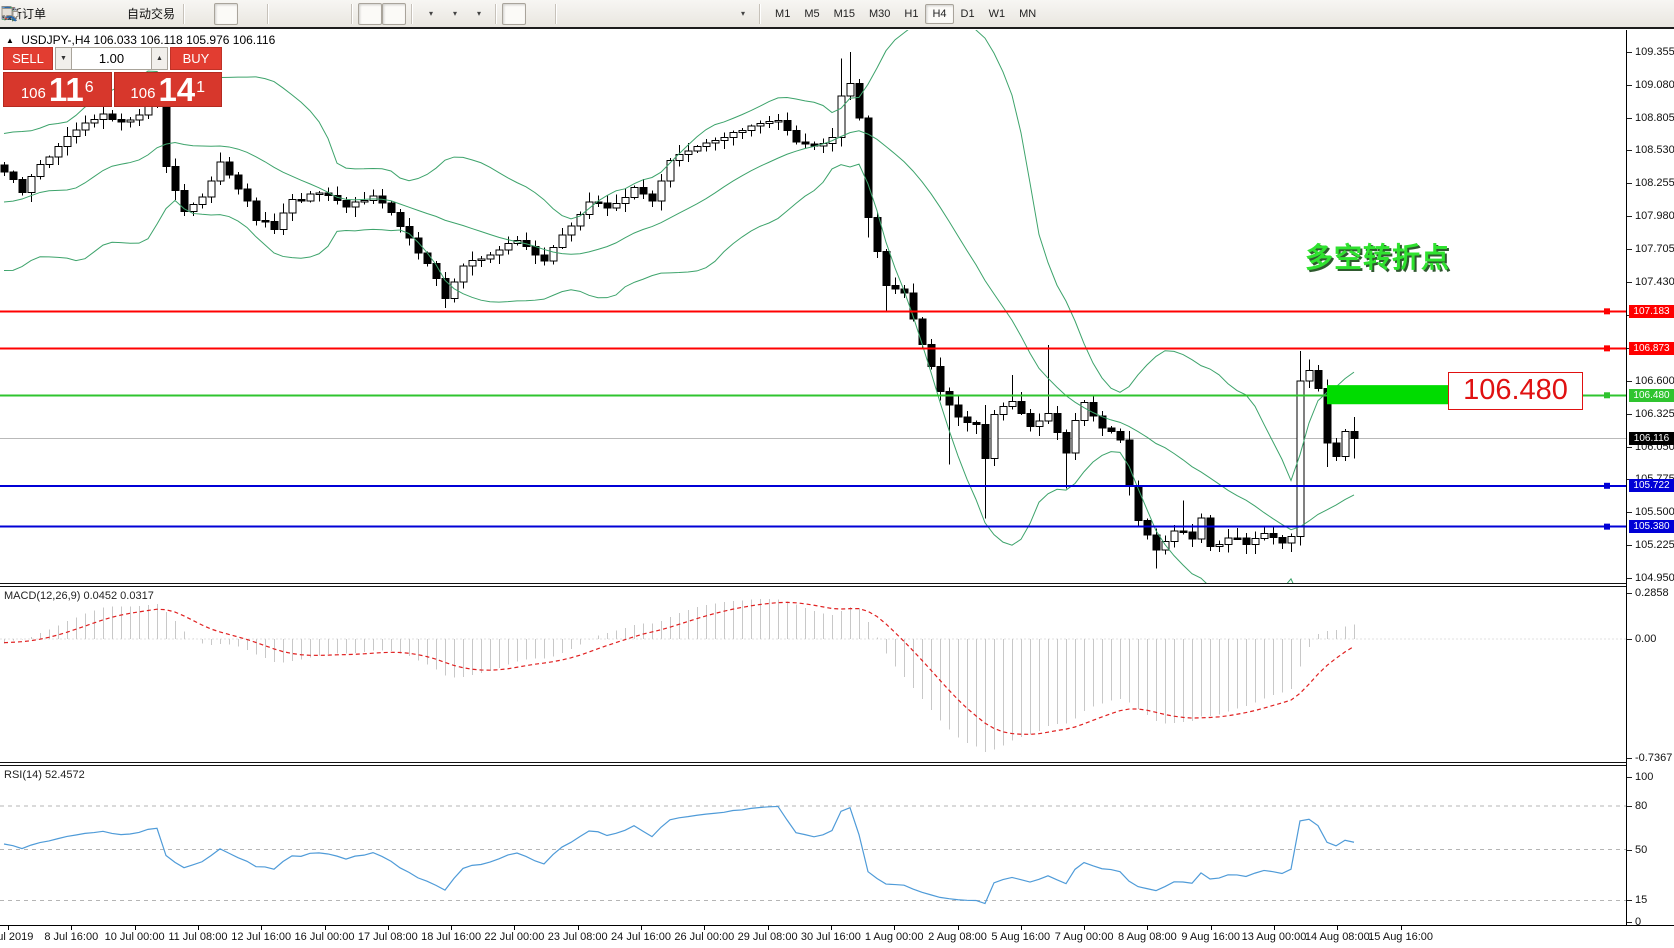 This screenshot has width=1674, height=948. I want to click on indicators-button: ▾, so click(221, 14).